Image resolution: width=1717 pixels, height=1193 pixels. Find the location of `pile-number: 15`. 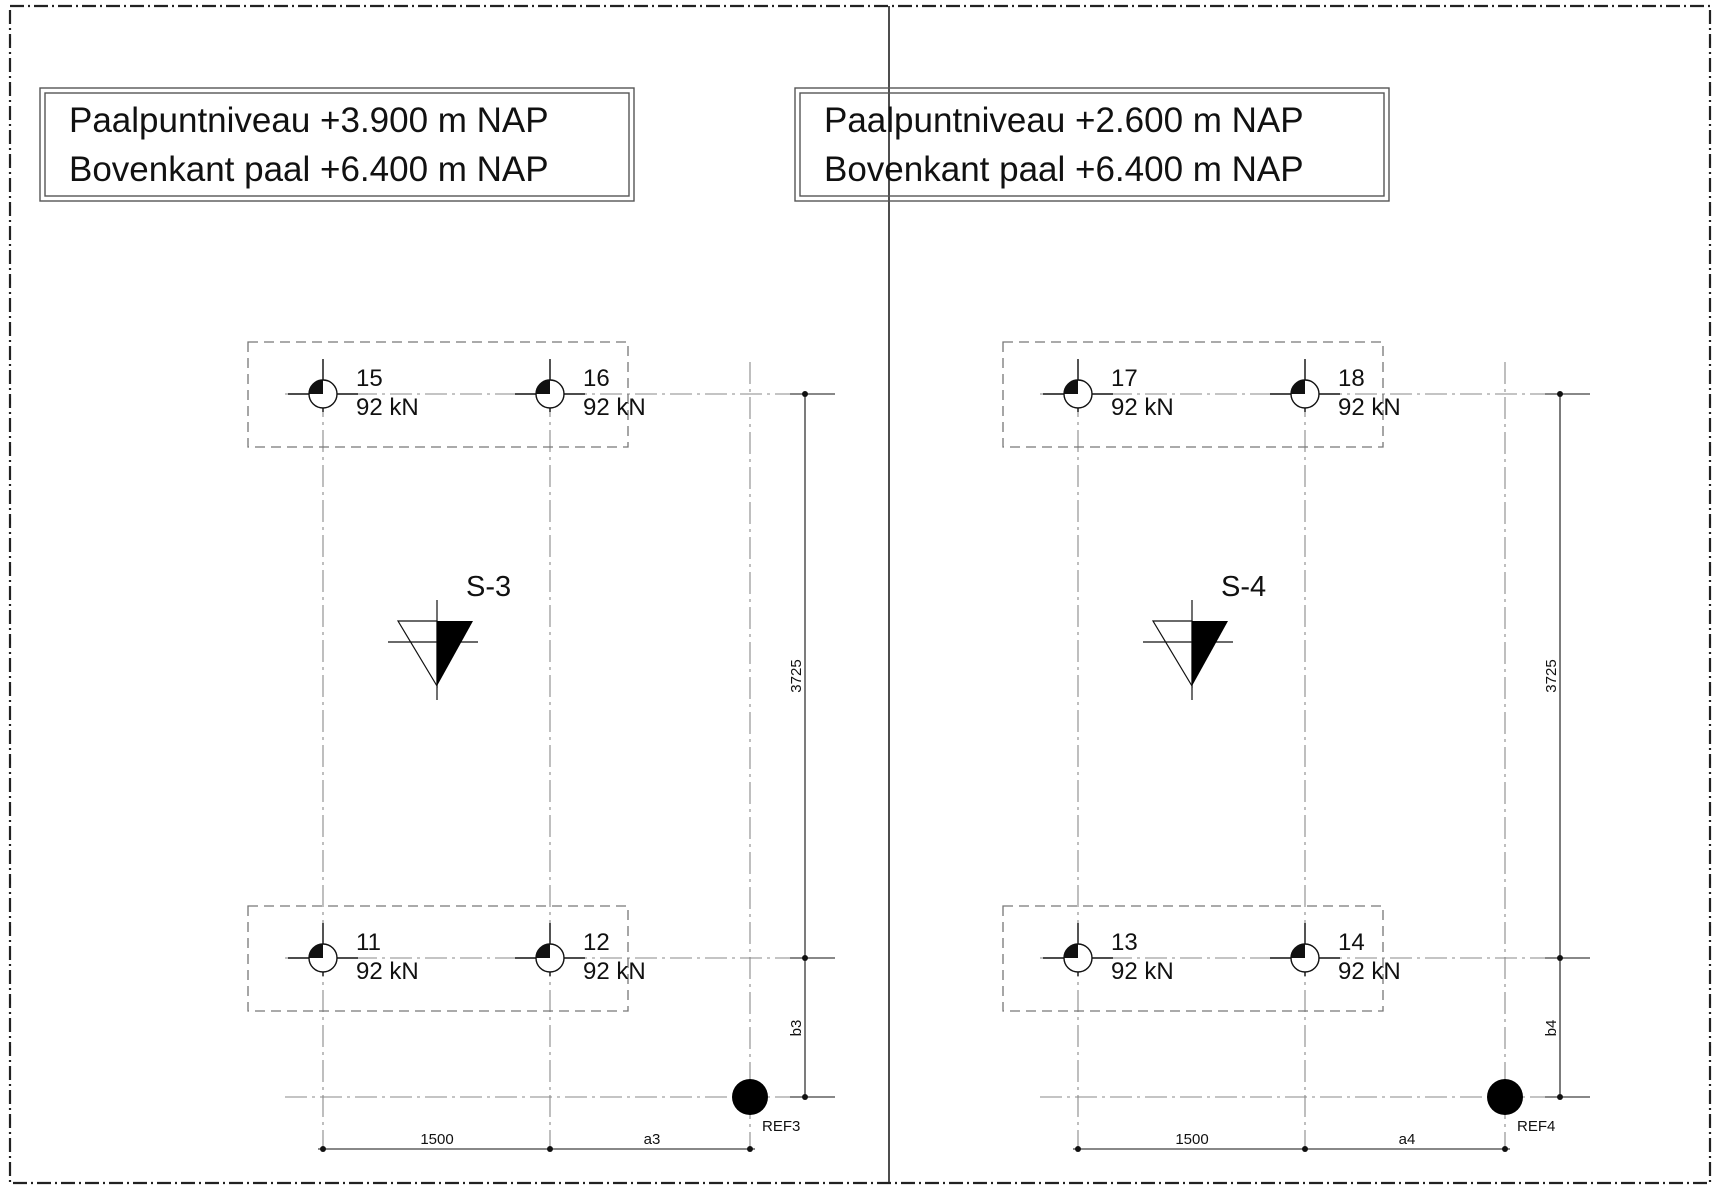

pile-number: 15 is located at coordinates (369, 378).